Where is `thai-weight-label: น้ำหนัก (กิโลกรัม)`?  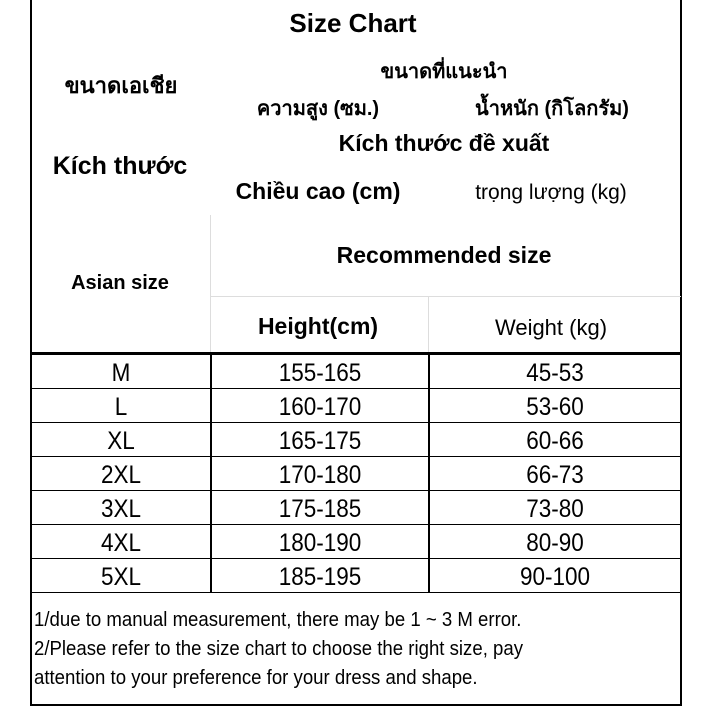
thai-weight-label: น้ำหนัก (กิโลกรัม) is located at coordinates (552, 109).